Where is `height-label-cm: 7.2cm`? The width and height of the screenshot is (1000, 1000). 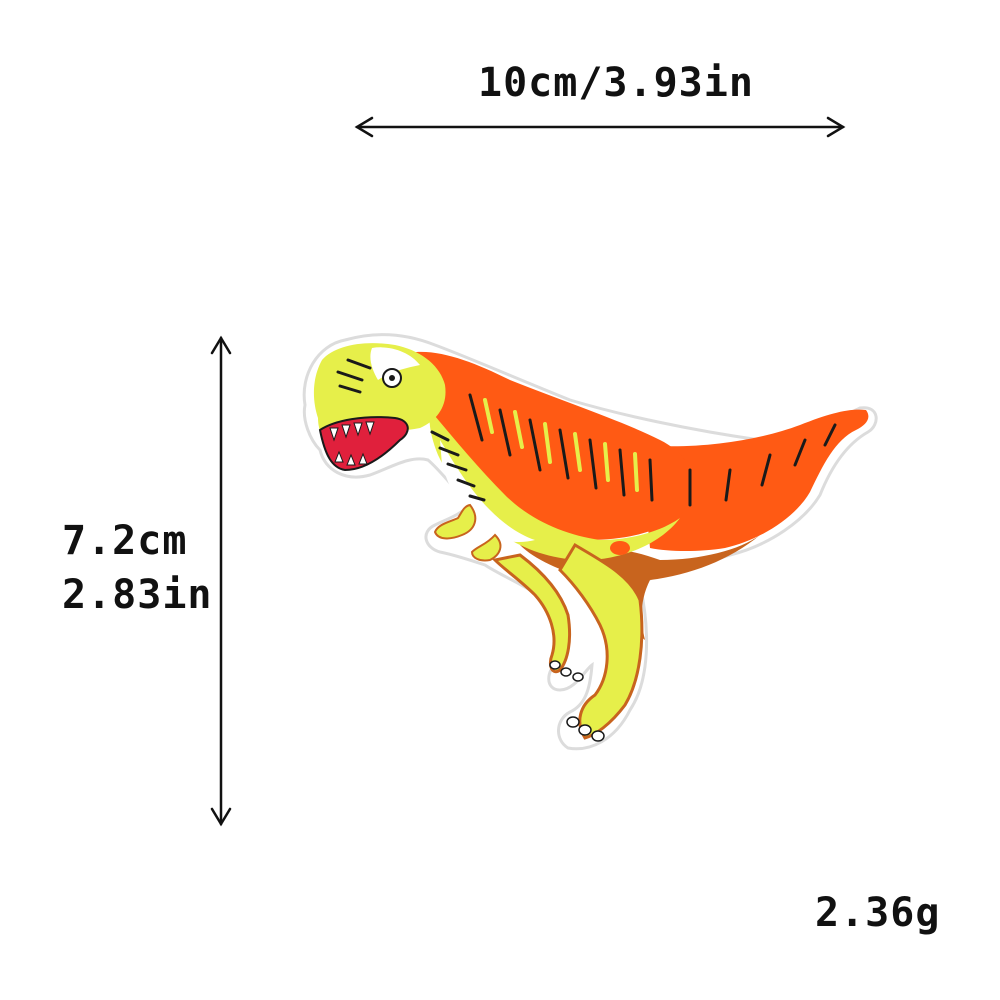
height-label-cm: 7.2cm is located at coordinates (125, 541).